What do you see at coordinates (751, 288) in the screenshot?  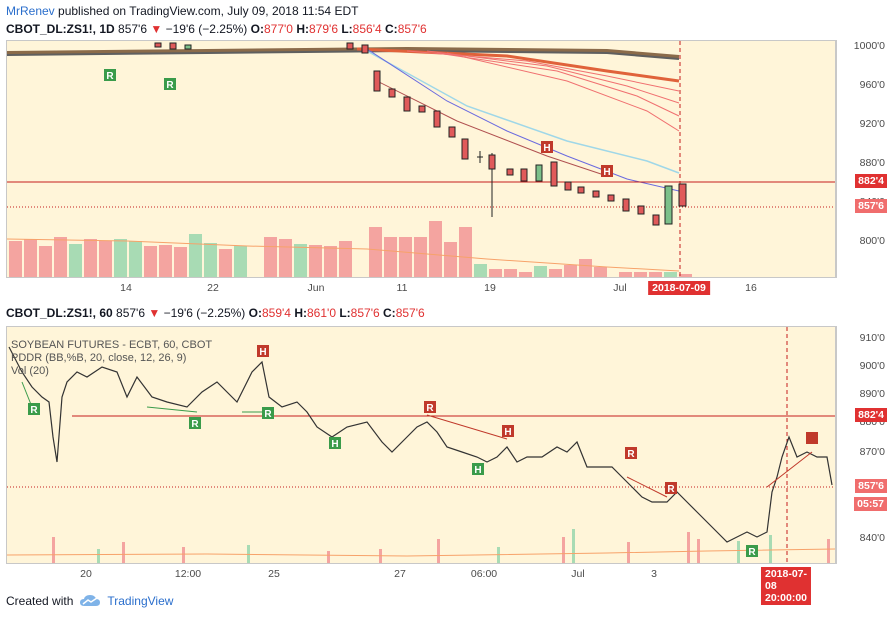 I see `daily-xtick: 16` at bounding box center [751, 288].